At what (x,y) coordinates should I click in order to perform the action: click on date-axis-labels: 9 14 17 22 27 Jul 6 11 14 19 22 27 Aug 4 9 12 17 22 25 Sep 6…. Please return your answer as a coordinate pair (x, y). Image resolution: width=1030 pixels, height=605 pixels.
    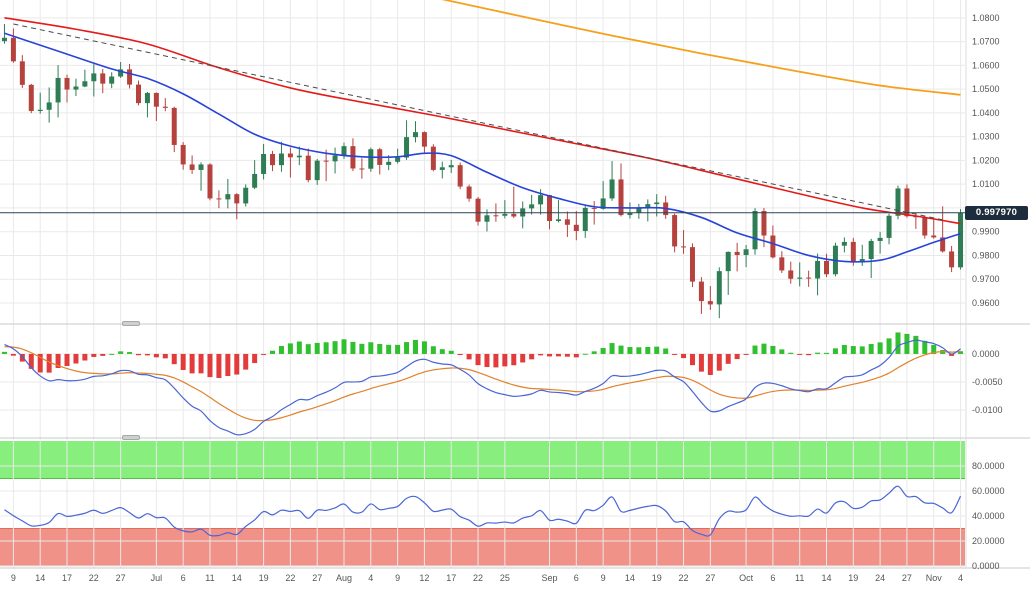
    Looking at the image, I should click on (487, 578).